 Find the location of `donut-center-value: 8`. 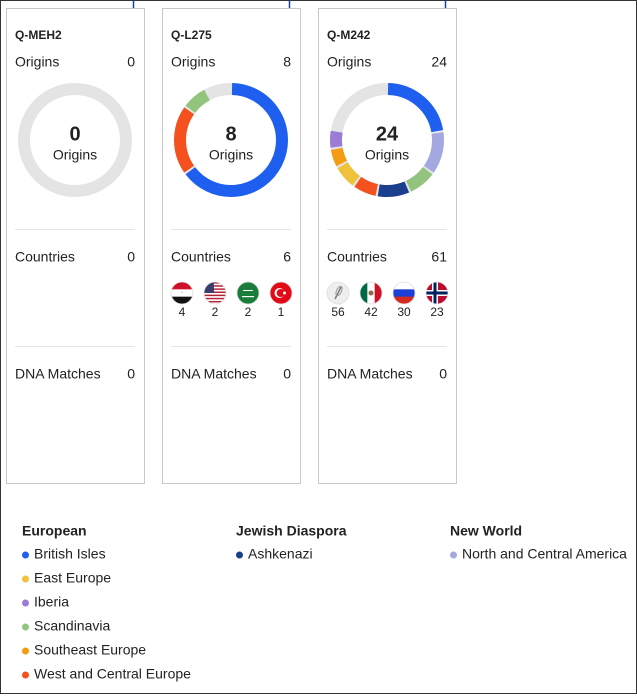

donut-center-value: 8 is located at coordinates (230, 134).